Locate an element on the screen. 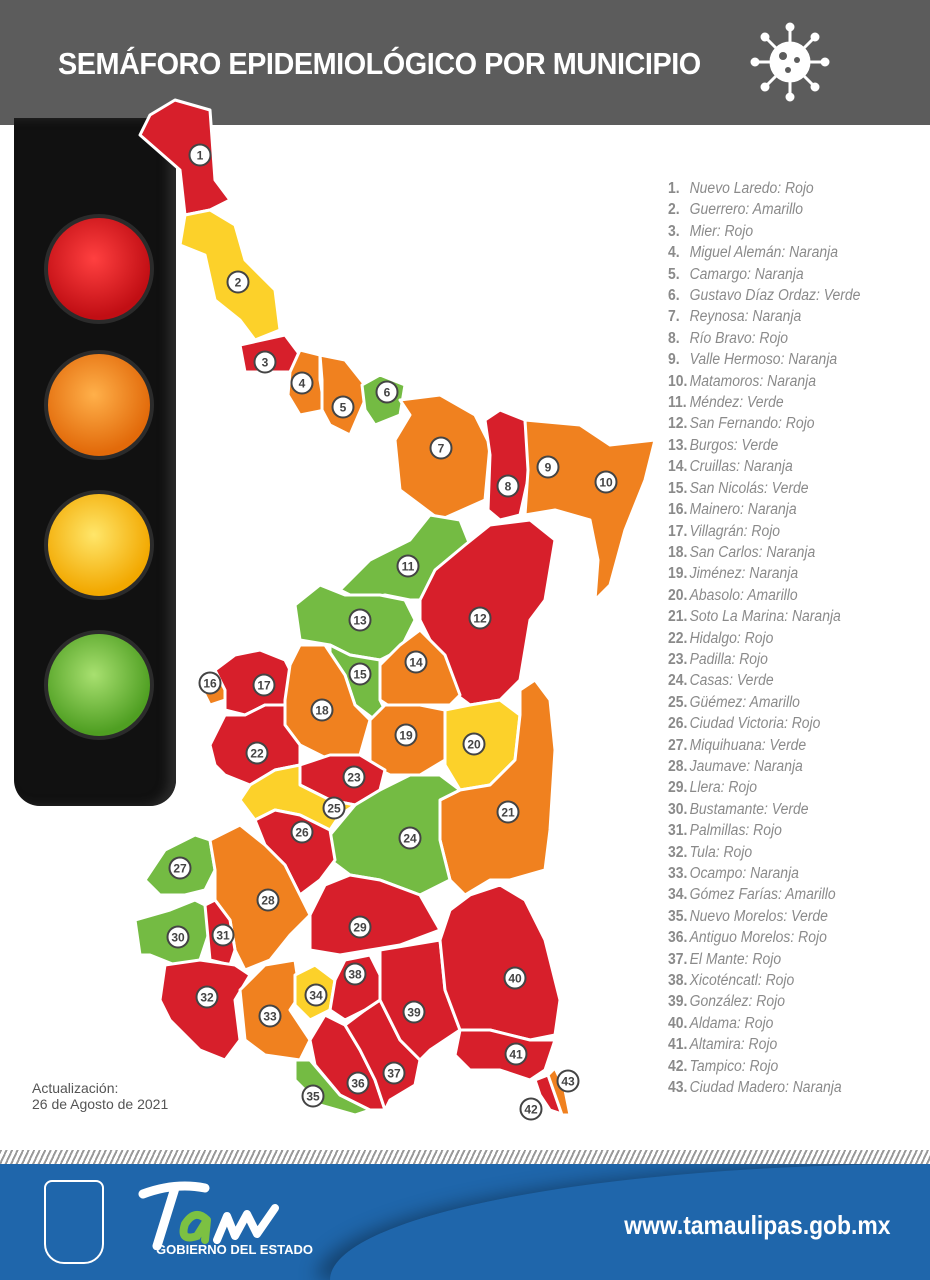 Image resolution: width=930 pixels, height=1280 pixels. legend-item: 10. Matamoros: Naranja is located at coordinates (764, 381).